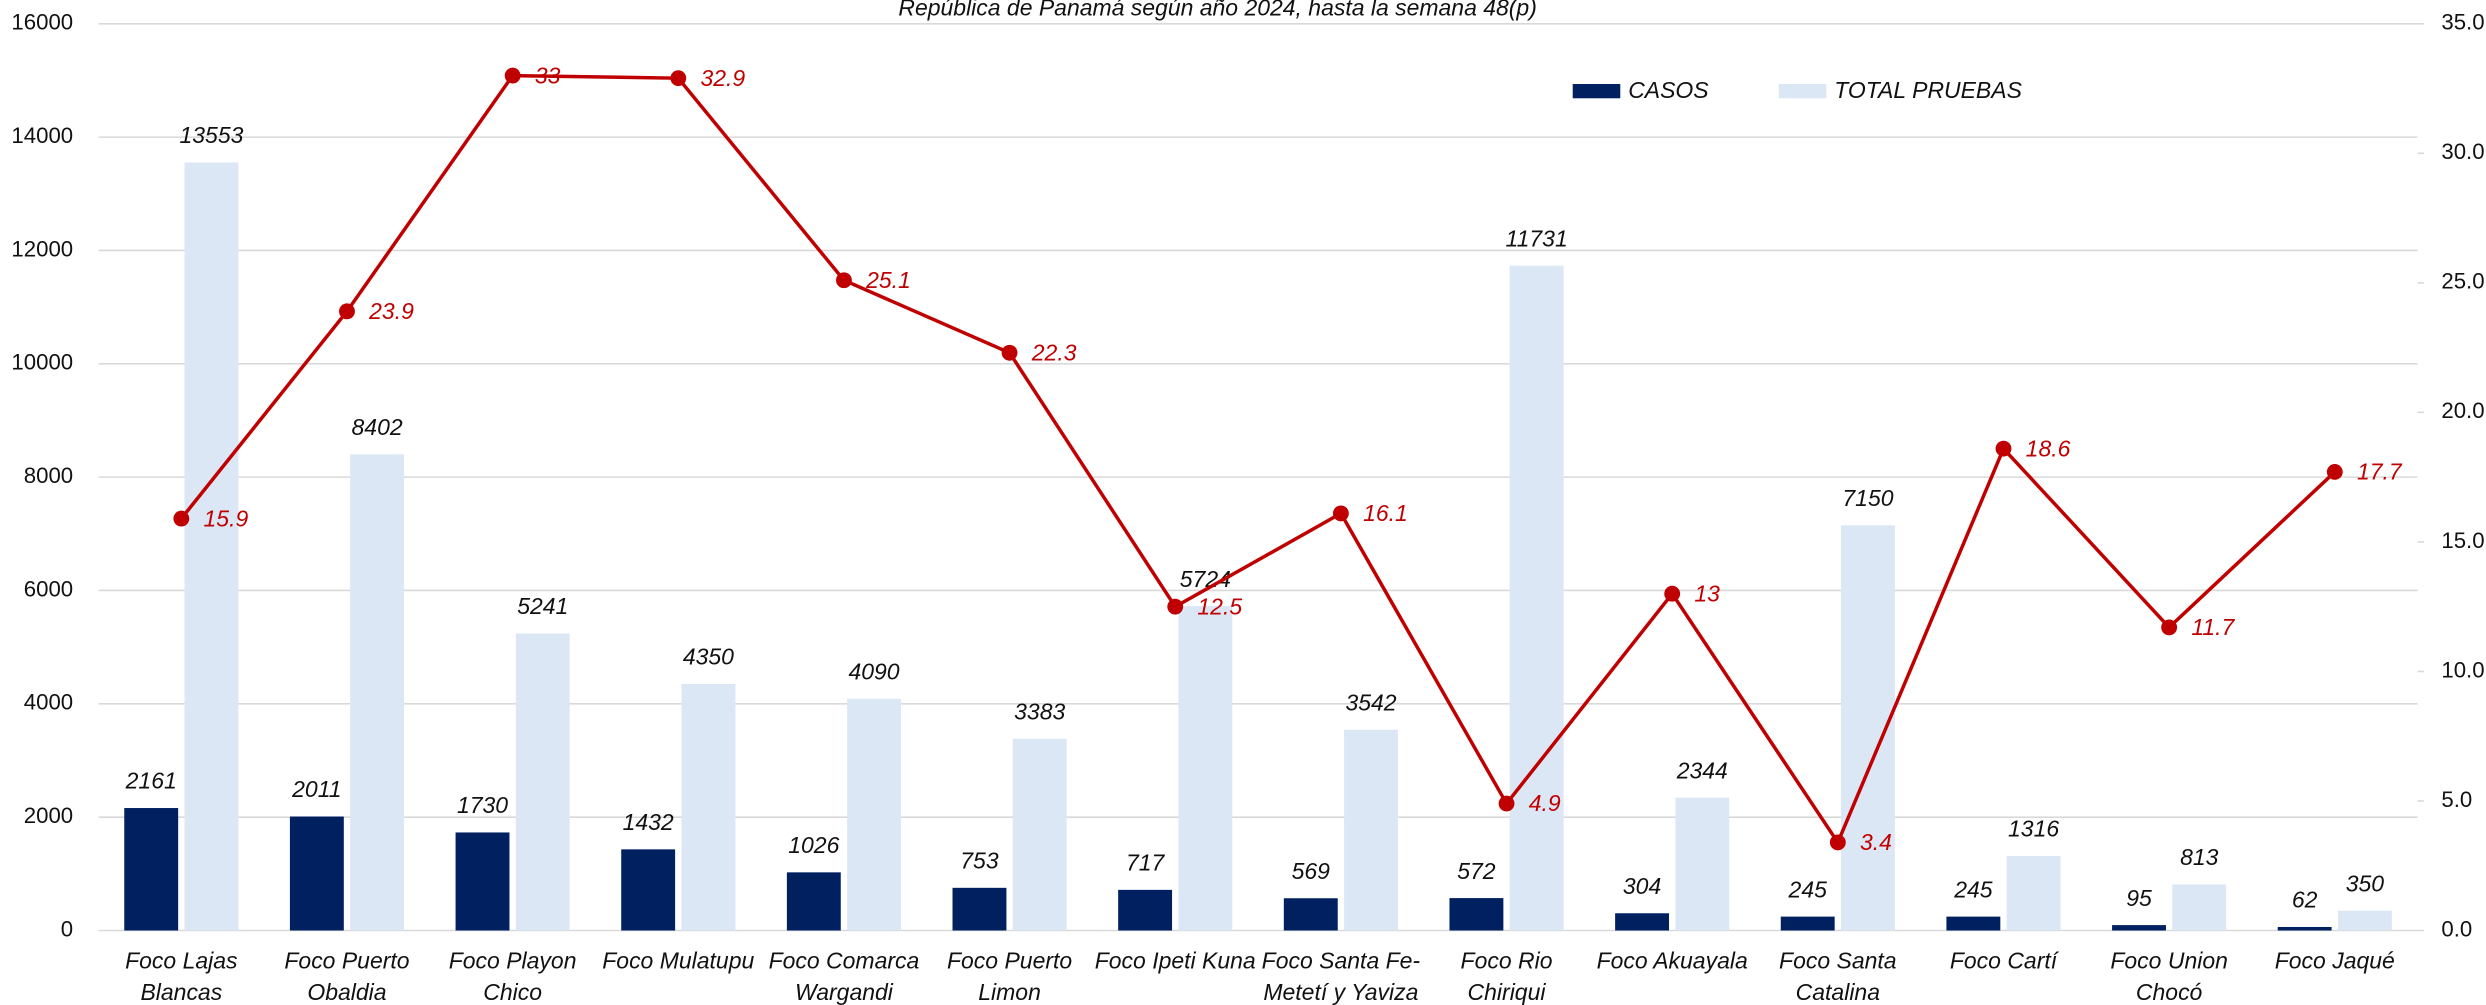  What do you see at coordinates (844, 977) in the screenshot?
I see `x-tick-label: Foco Comarca Wargandi` at bounding box center [844, 977].